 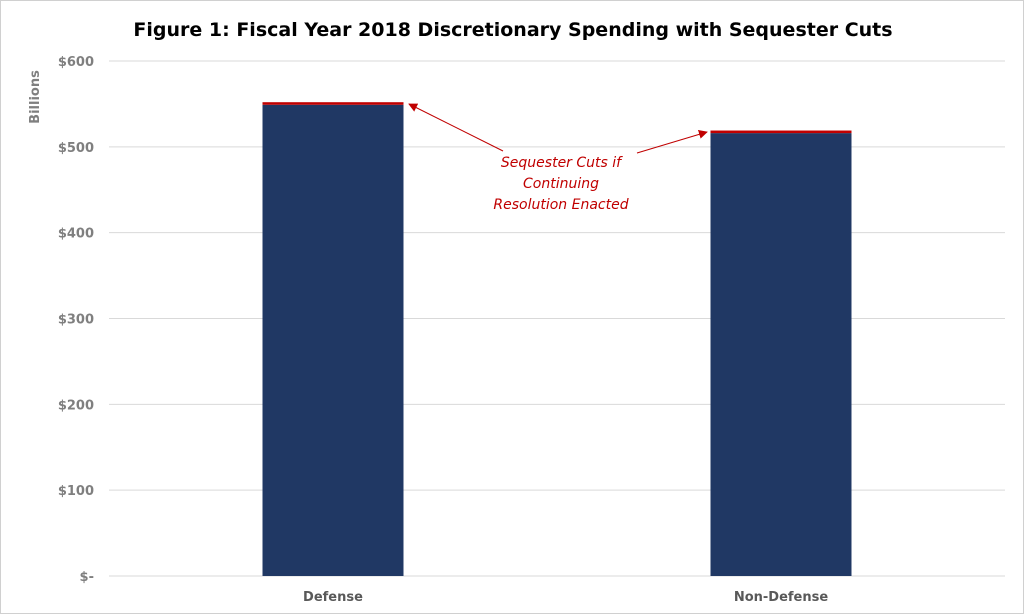 I want to click on annotation-arrow-defense, so click(x=456, y=127).